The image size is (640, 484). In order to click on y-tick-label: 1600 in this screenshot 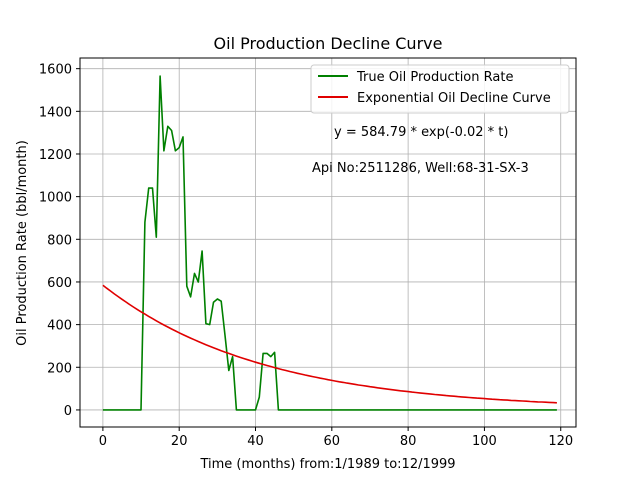, I will do `click(55, 70)`.